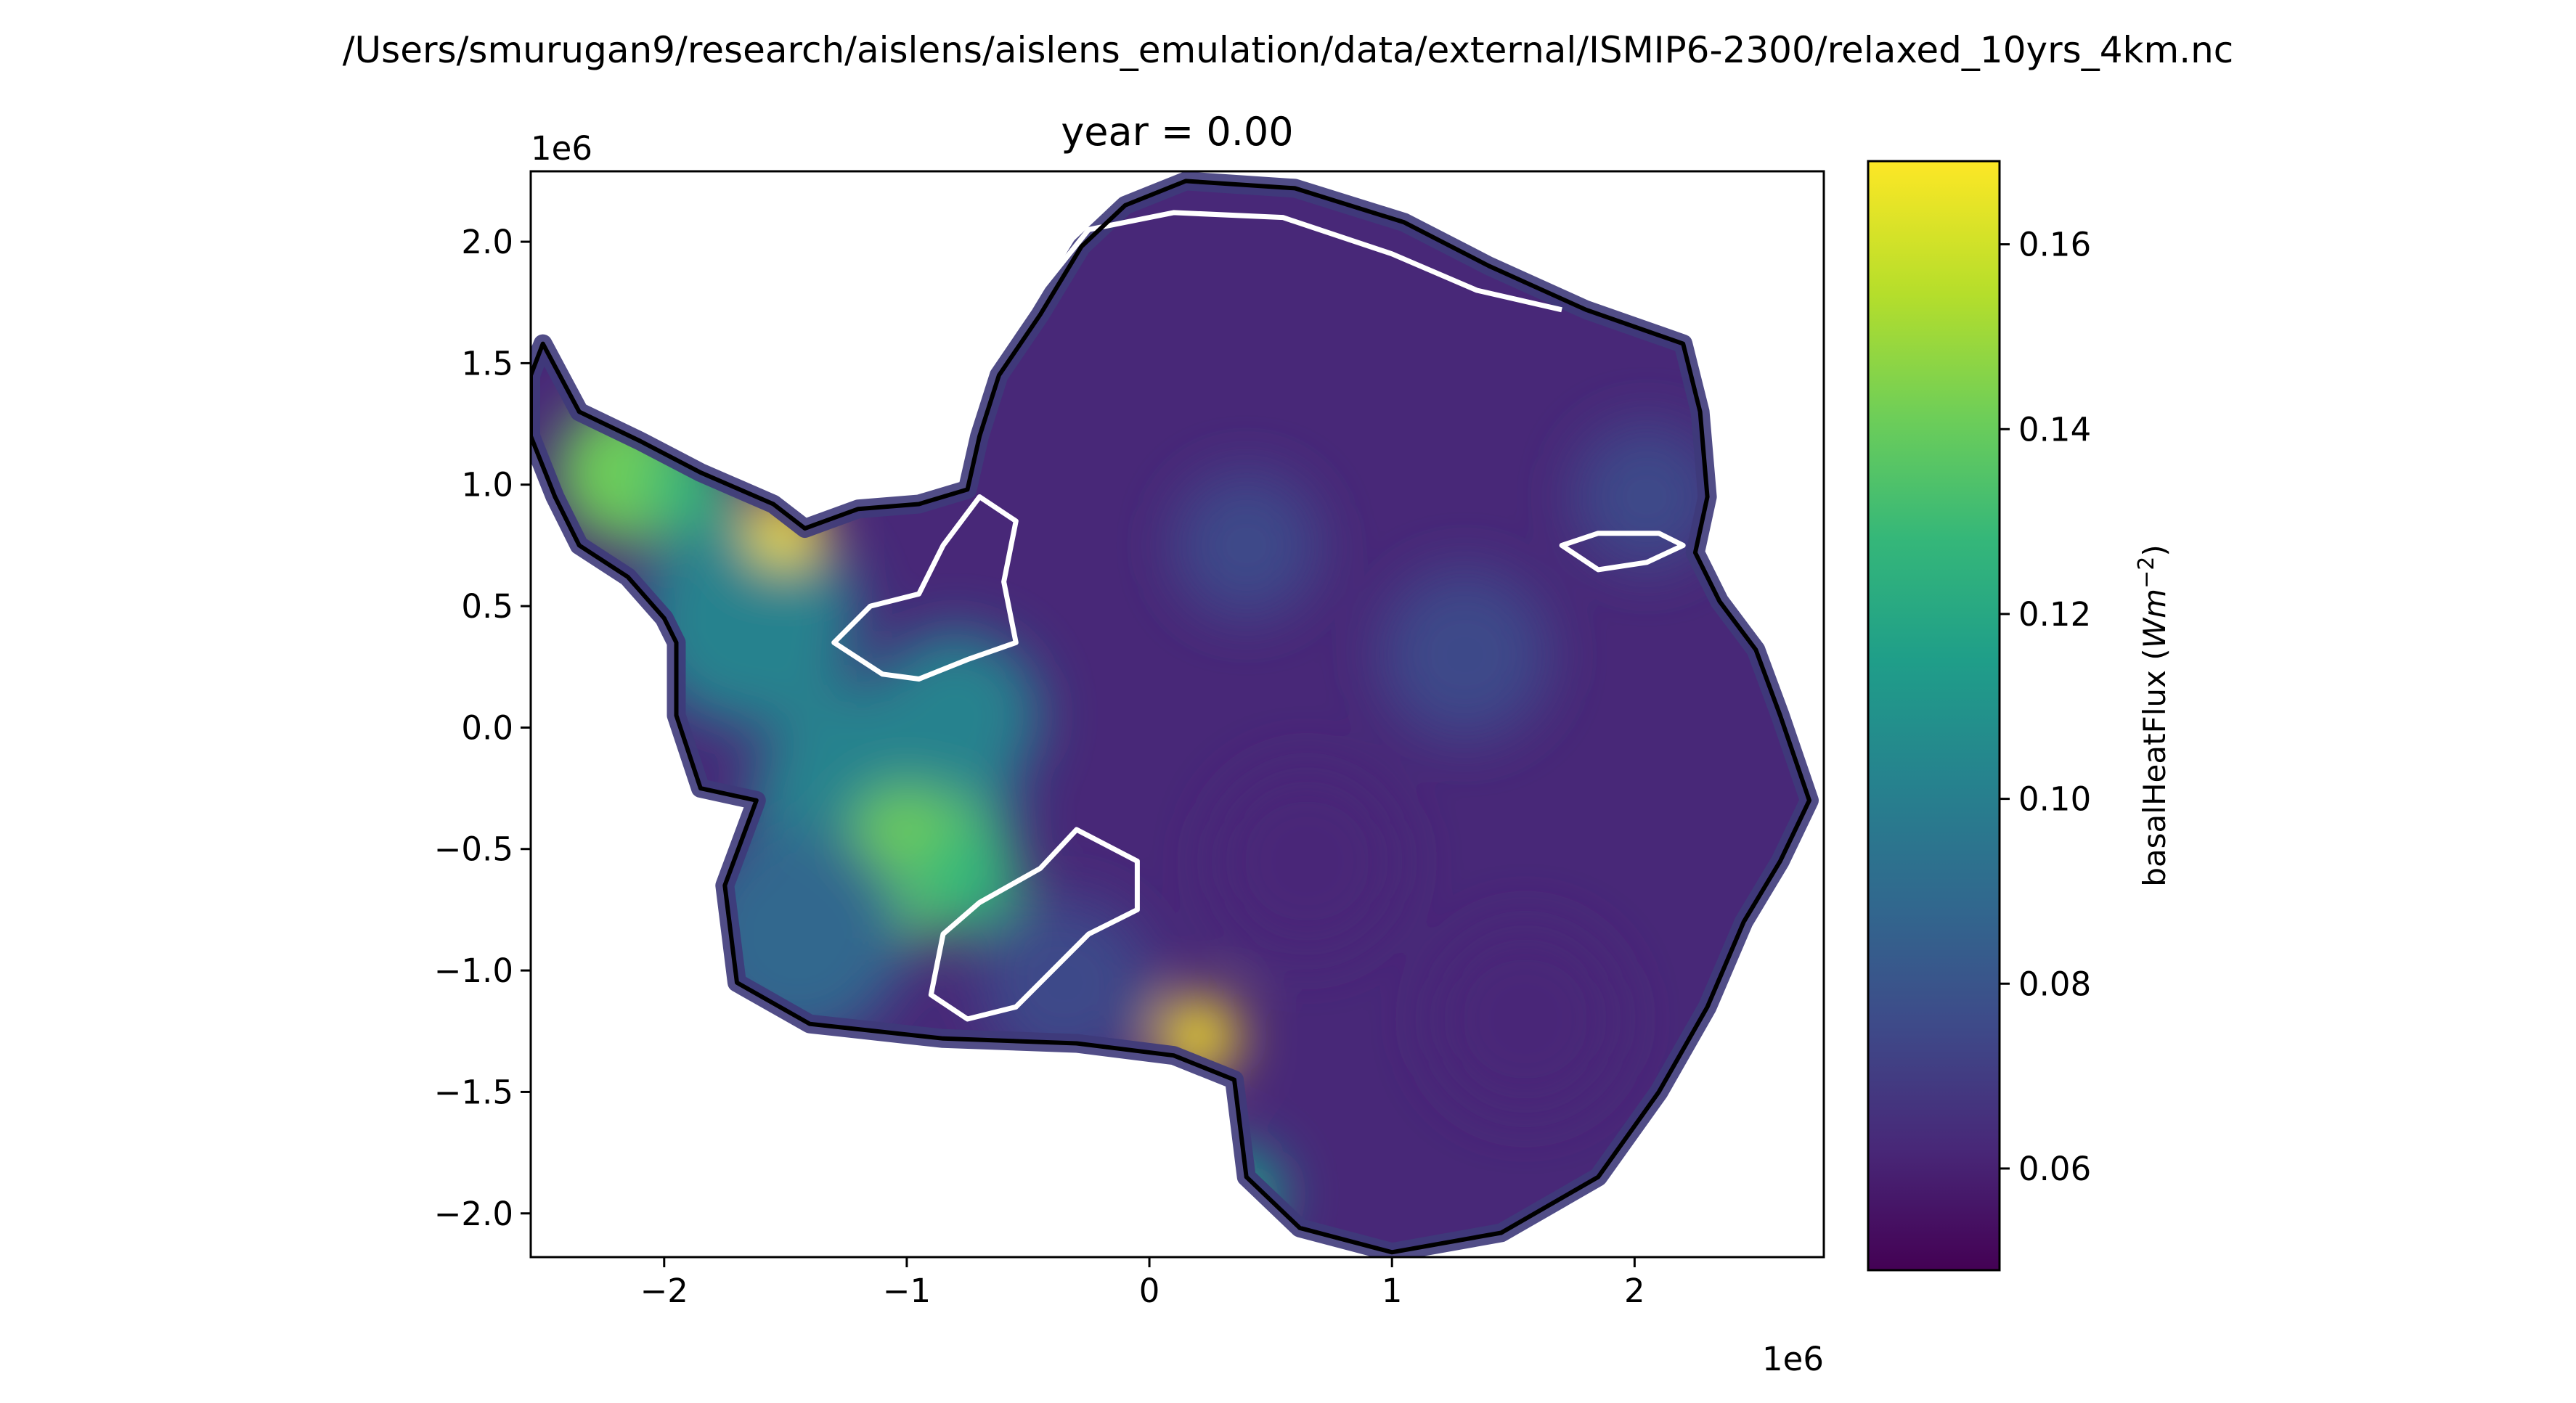  I want to click on y-offset-text: 1e6, so click(561, 148).